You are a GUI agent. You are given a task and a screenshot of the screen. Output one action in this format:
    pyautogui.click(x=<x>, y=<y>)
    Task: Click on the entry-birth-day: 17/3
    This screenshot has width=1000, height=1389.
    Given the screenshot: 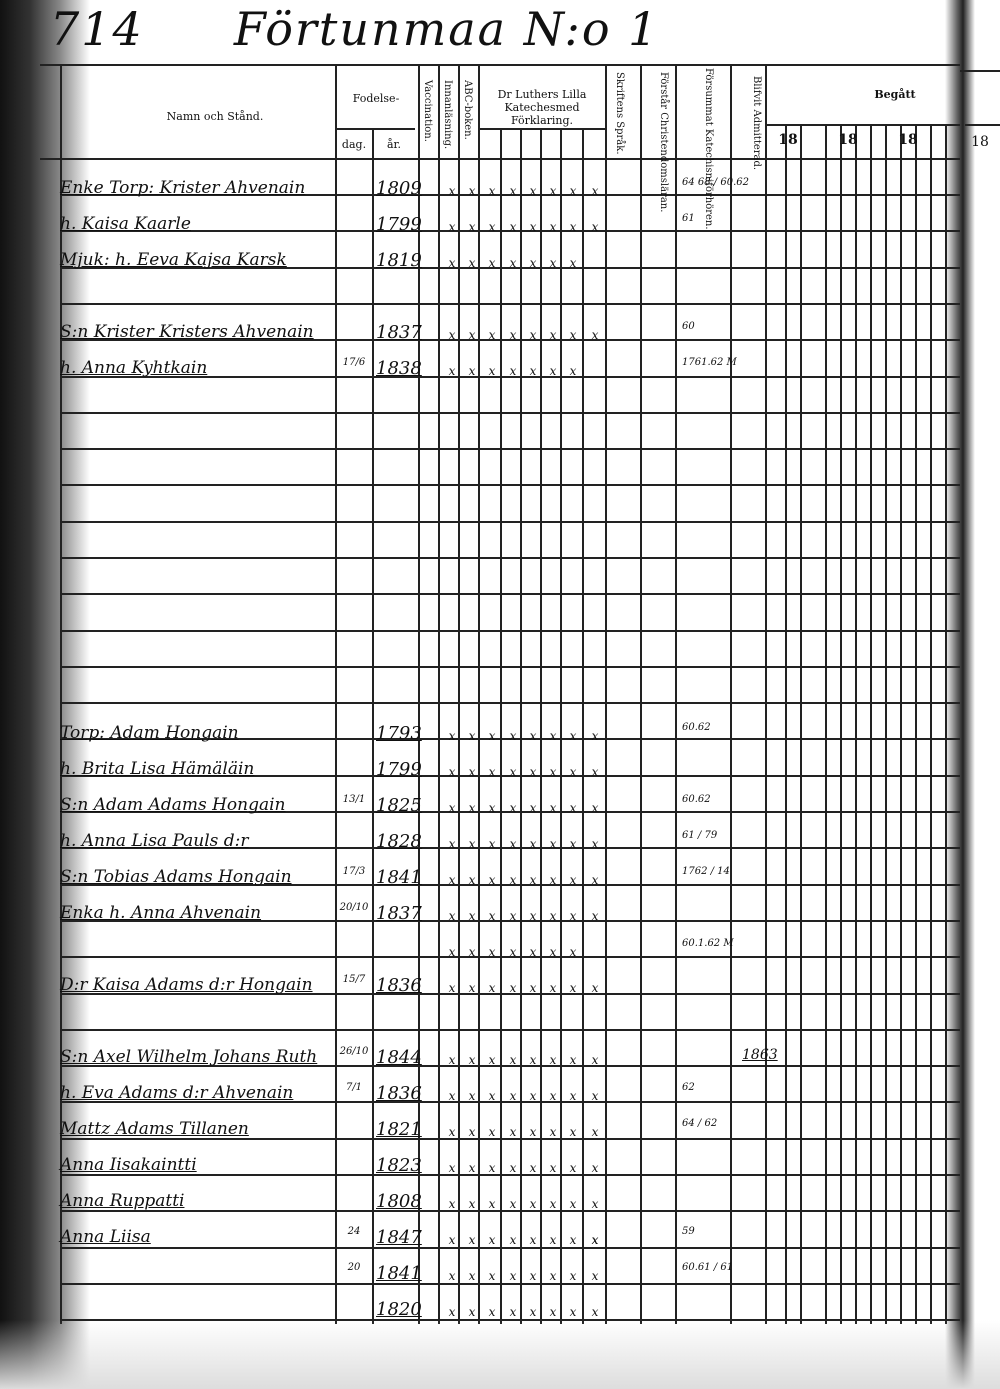 What is the action you would take?
    pyautogui.click(x=354, y=871)
    